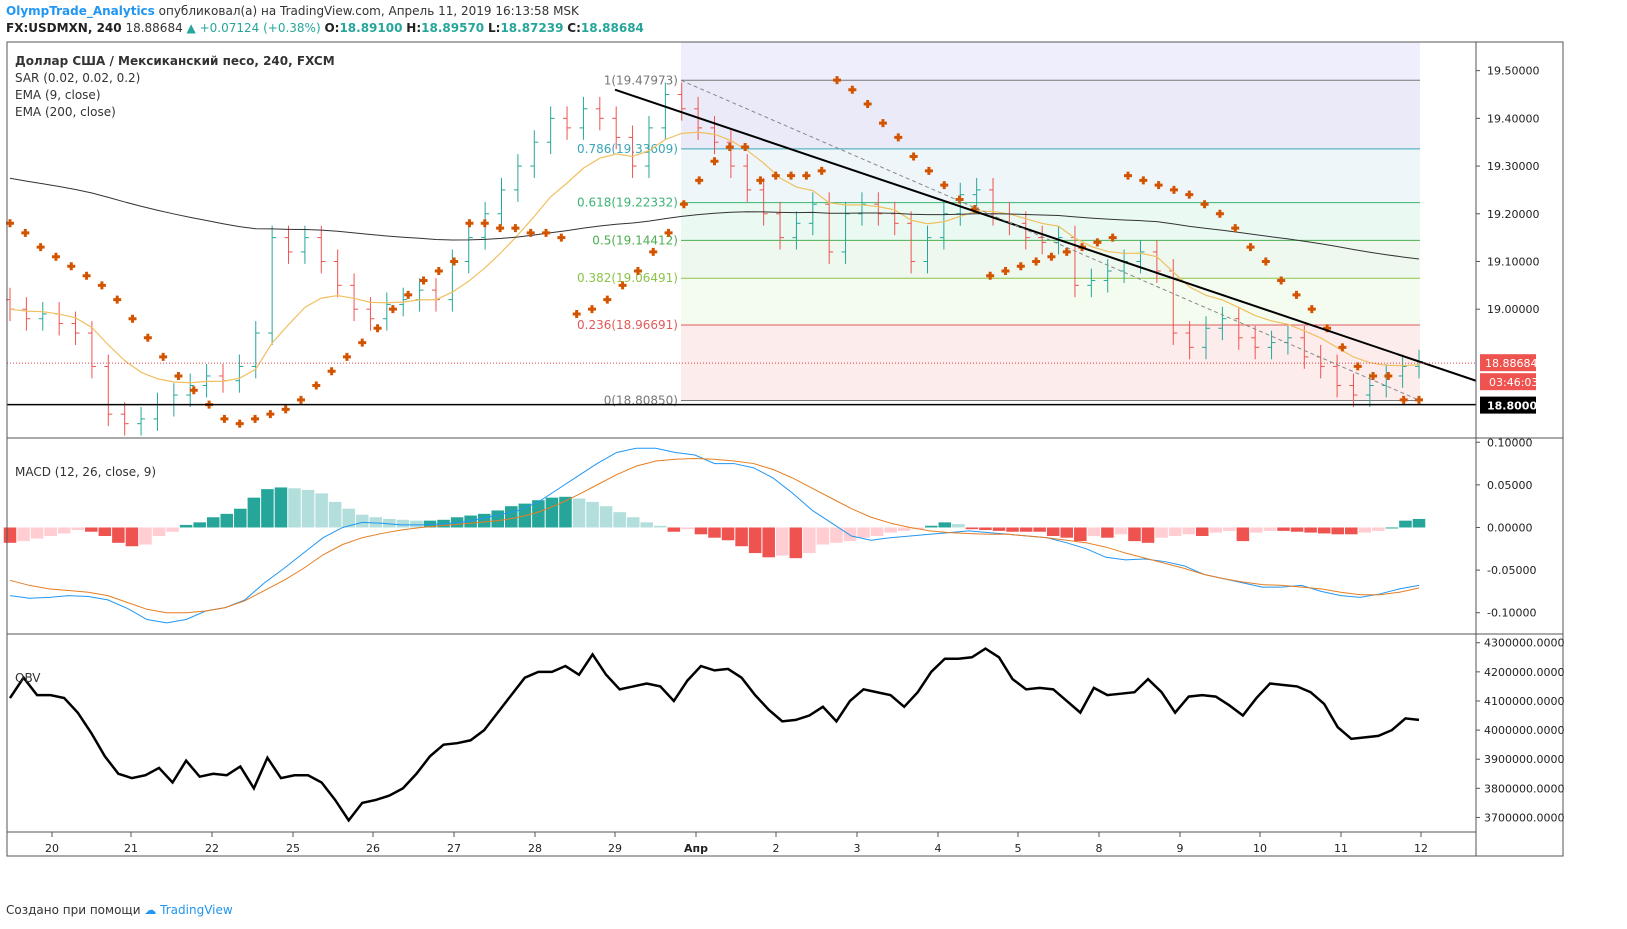 The height and width of the screenshot is (929, 1627). Describe the element at coordinates (1511, 613) in the screenshot. I see `macd-tick-label: -0.10000` at that location.